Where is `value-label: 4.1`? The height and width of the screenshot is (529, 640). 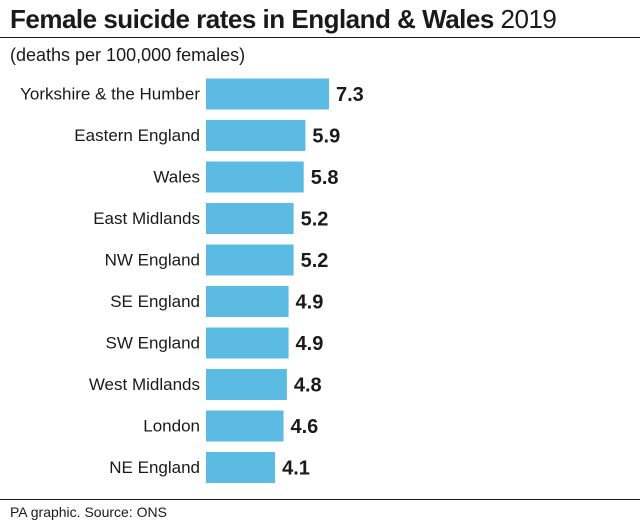
value-label: 4.1 is located at coordinates (296, 469).